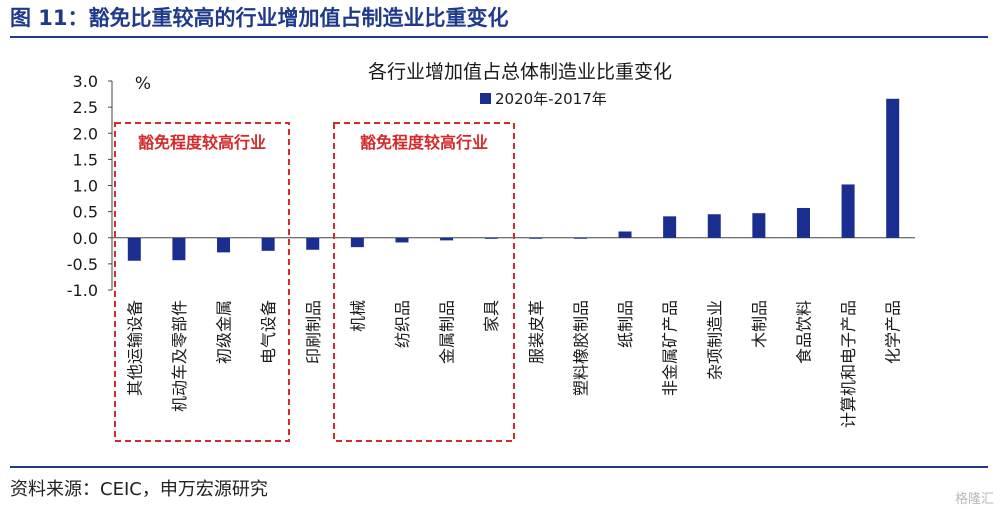 This screenshot has width=1000, height=509. Describe the element at coordinates (893, 332) in the screenshot. I see `x-category-label: 化学产品` at that location.